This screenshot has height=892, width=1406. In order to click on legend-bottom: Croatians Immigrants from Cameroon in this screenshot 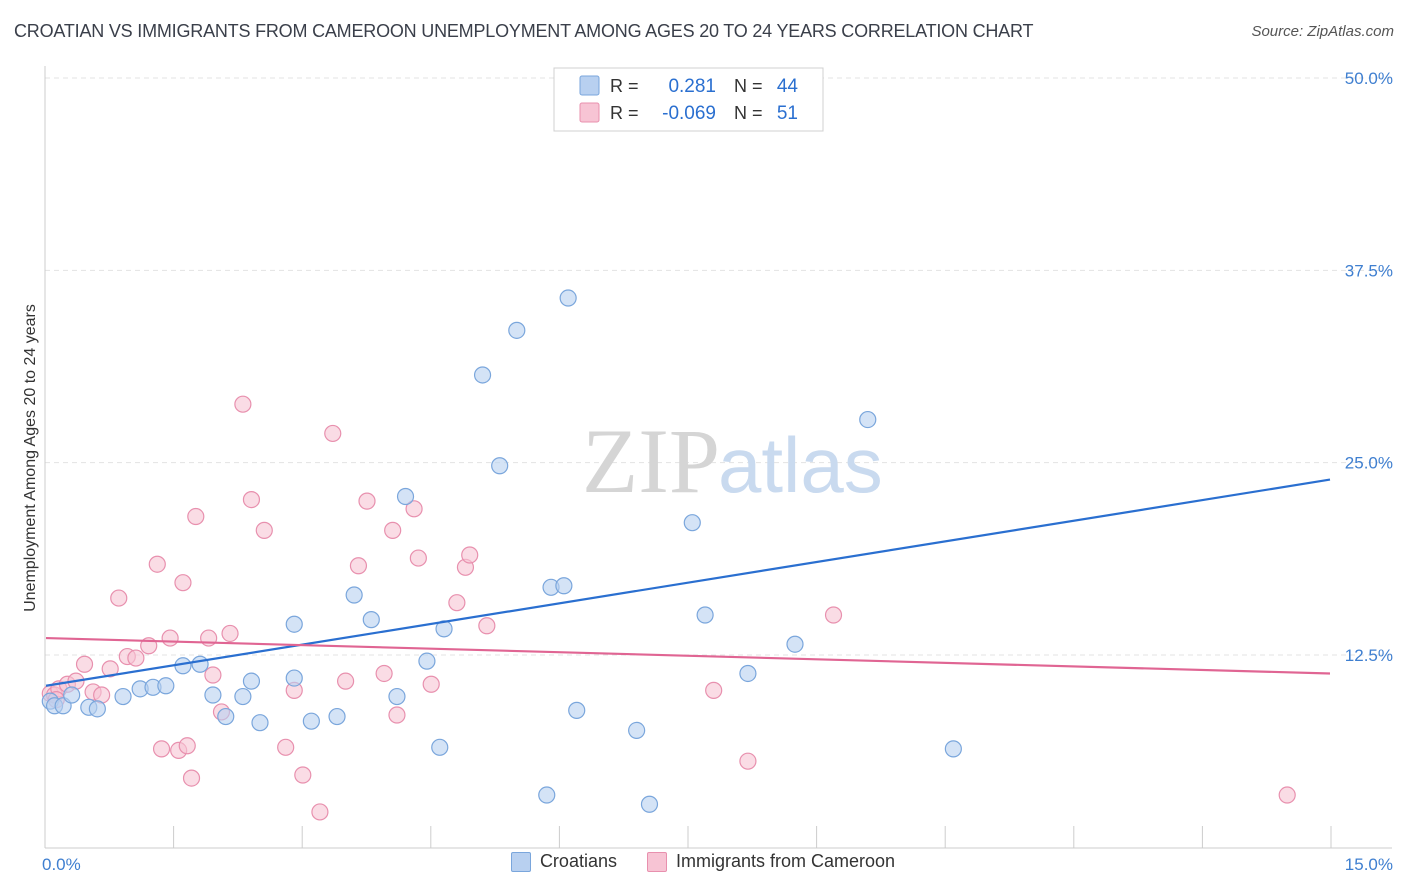, I will do `click(703, 861)`.